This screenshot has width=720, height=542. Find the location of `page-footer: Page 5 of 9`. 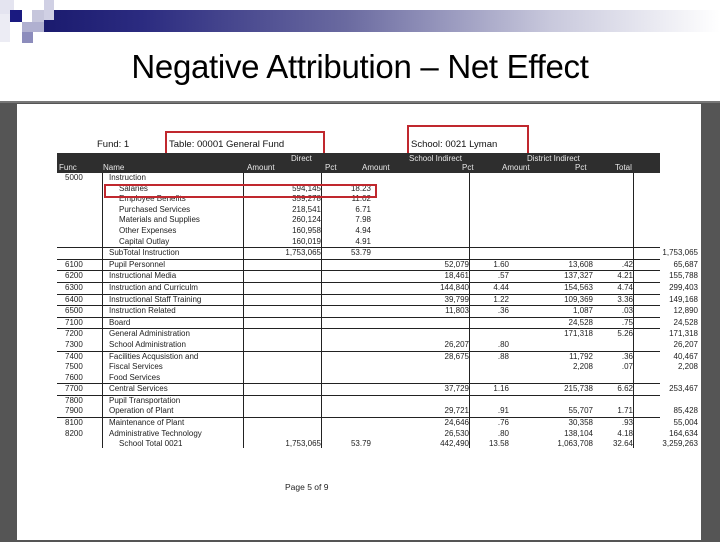

page-footer: Page 5 of 9 is located at coordinates (307, 487).